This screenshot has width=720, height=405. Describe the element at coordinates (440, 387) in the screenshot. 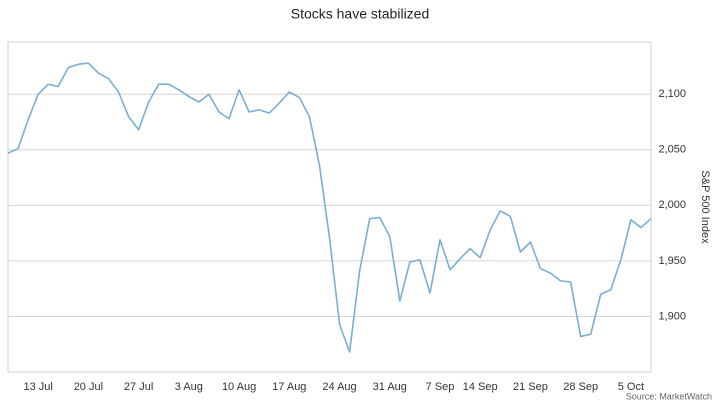

I see `x-tick-label: 7 Sep` at that location.